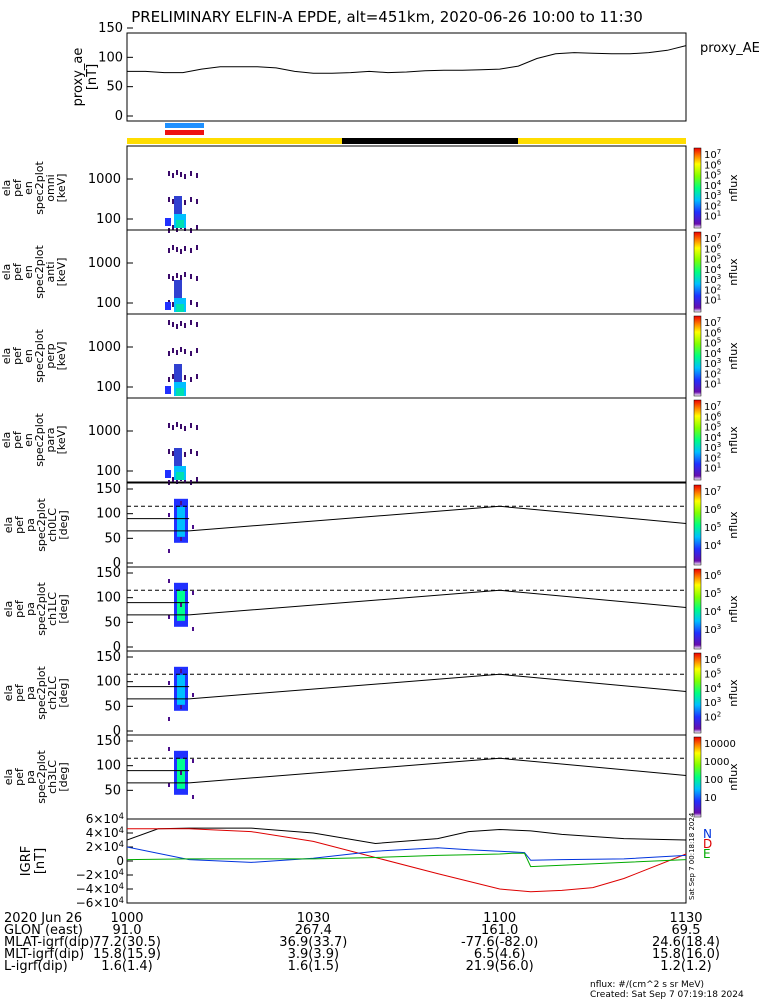 The width and height of the screenshot is (775, 1000). What do you see at coordinates (667, 995) in the screenshot?
I see `footer-created: Created: Sat Sep 7 07:19:18 2024` at bounding box center [667, 995].